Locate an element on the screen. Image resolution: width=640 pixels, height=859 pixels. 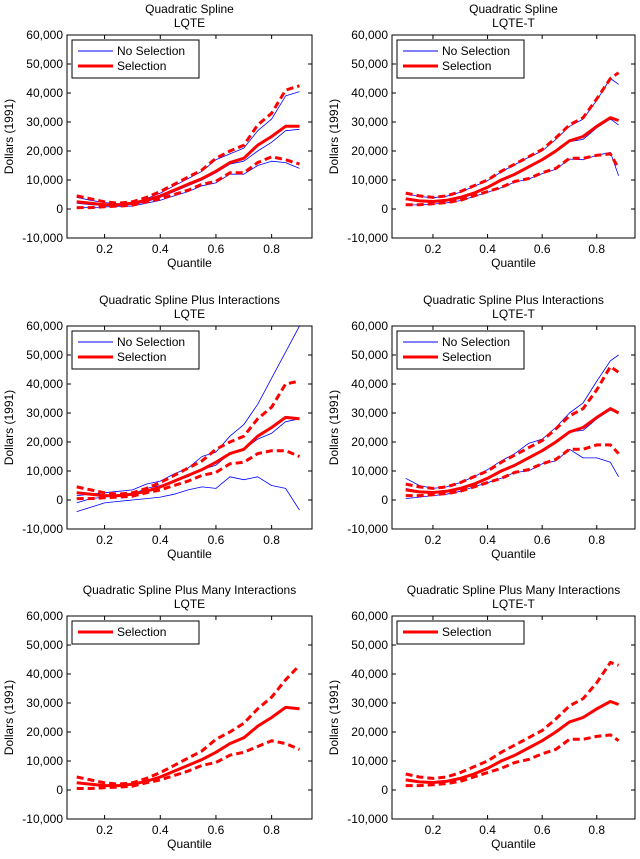
axes-box is located at coordinates (513, 717).